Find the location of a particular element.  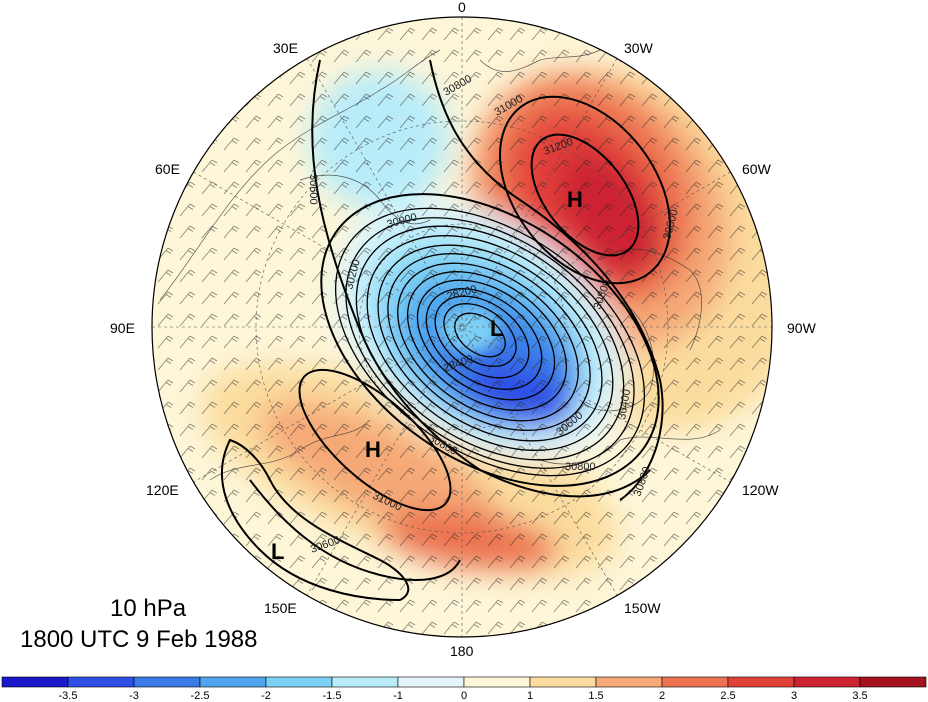

colorbar-tick-label: 1 is located at coordinates (530, 696).